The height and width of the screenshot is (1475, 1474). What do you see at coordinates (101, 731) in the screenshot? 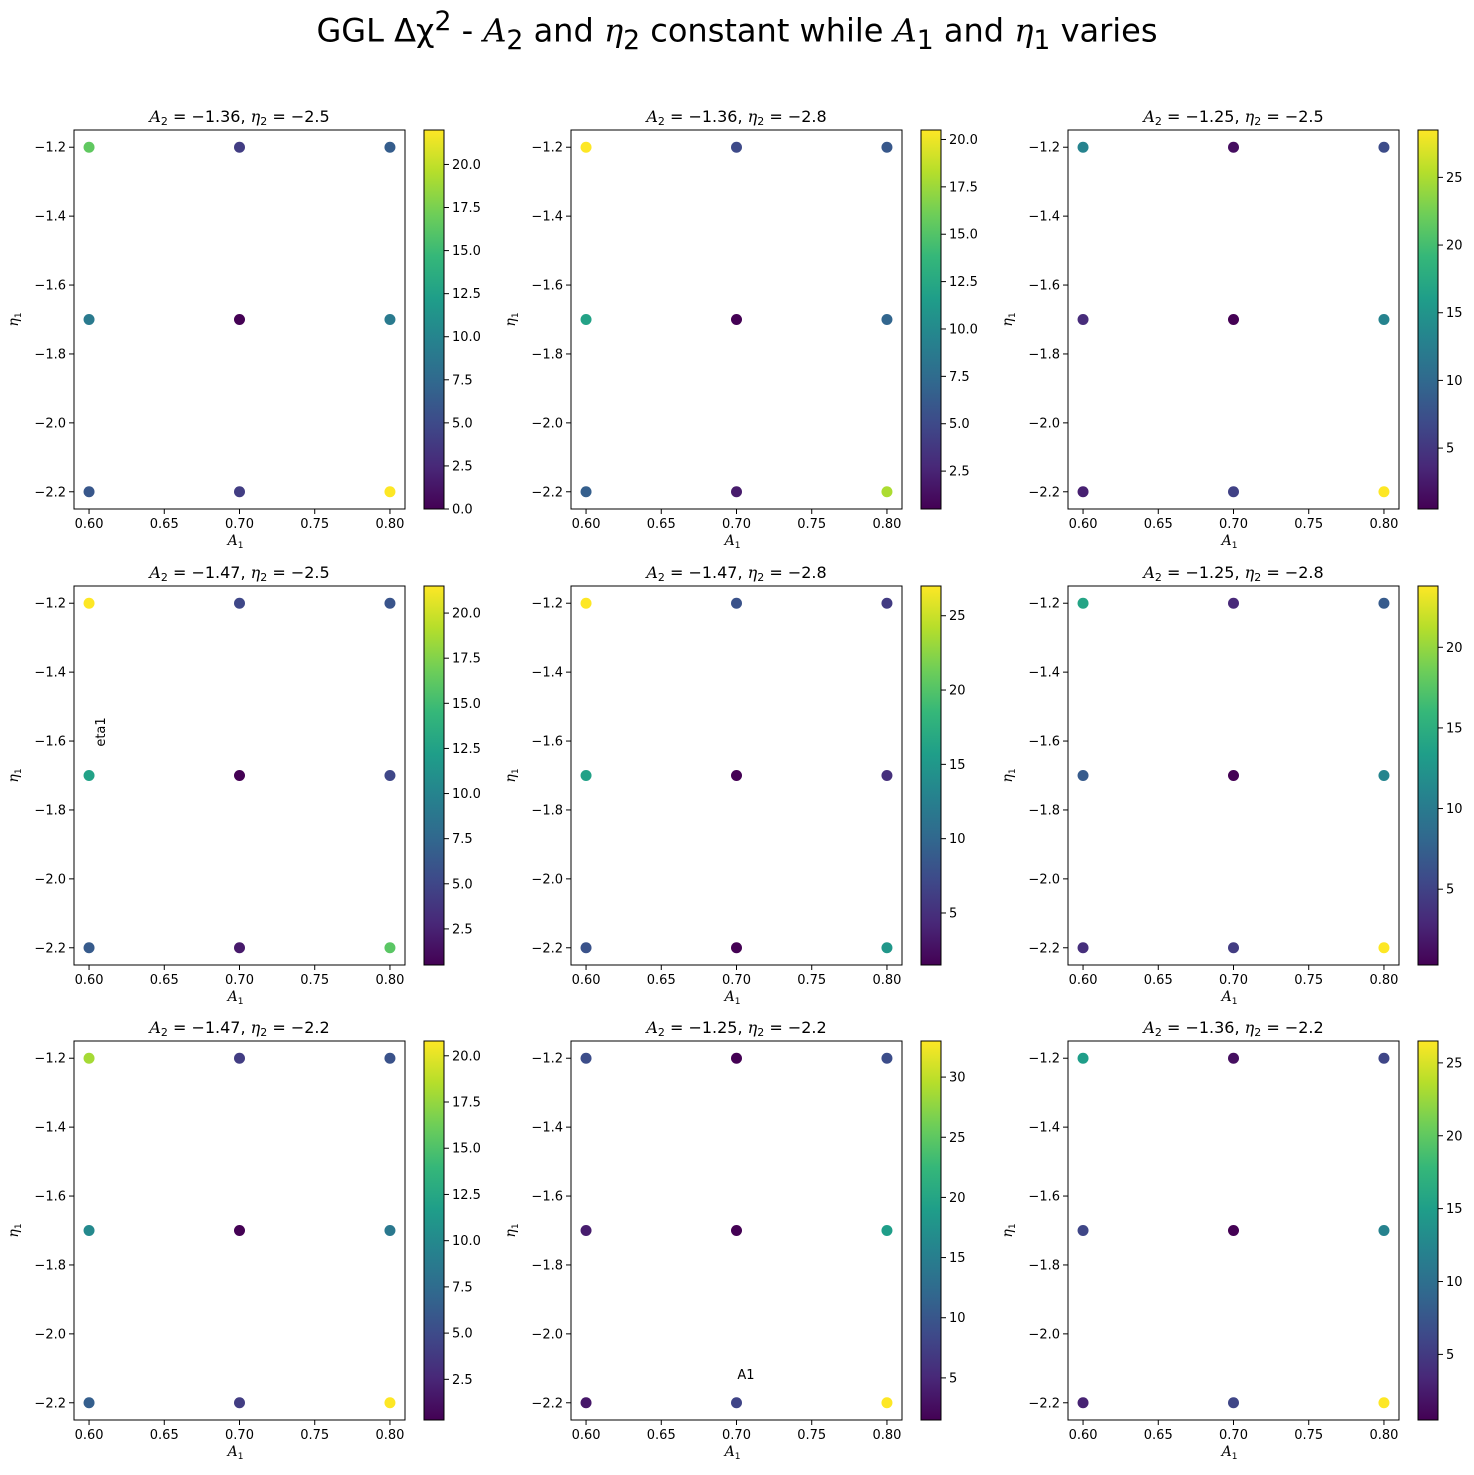
I see `annotation-text: eta1` at bounding box center [101, 731].